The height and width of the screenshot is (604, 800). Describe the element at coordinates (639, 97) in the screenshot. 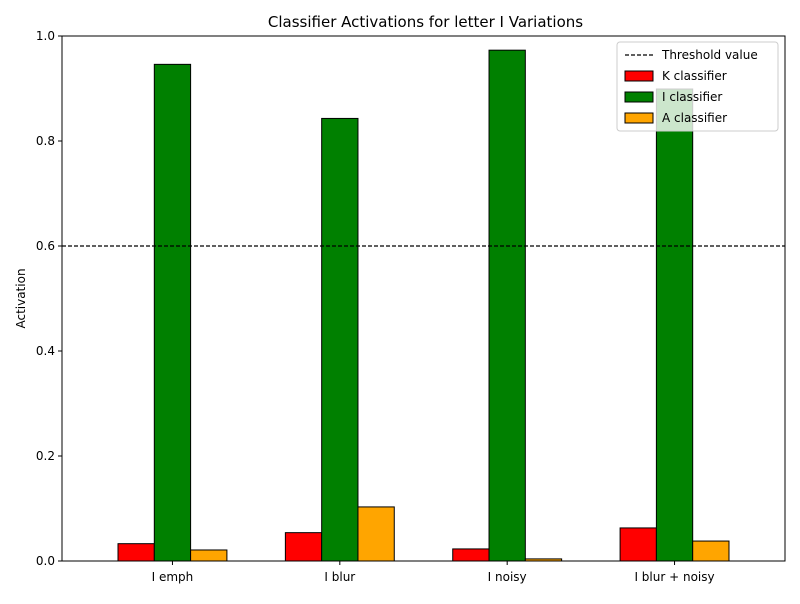

I see `legend-swatch-i-classifier` at that location.